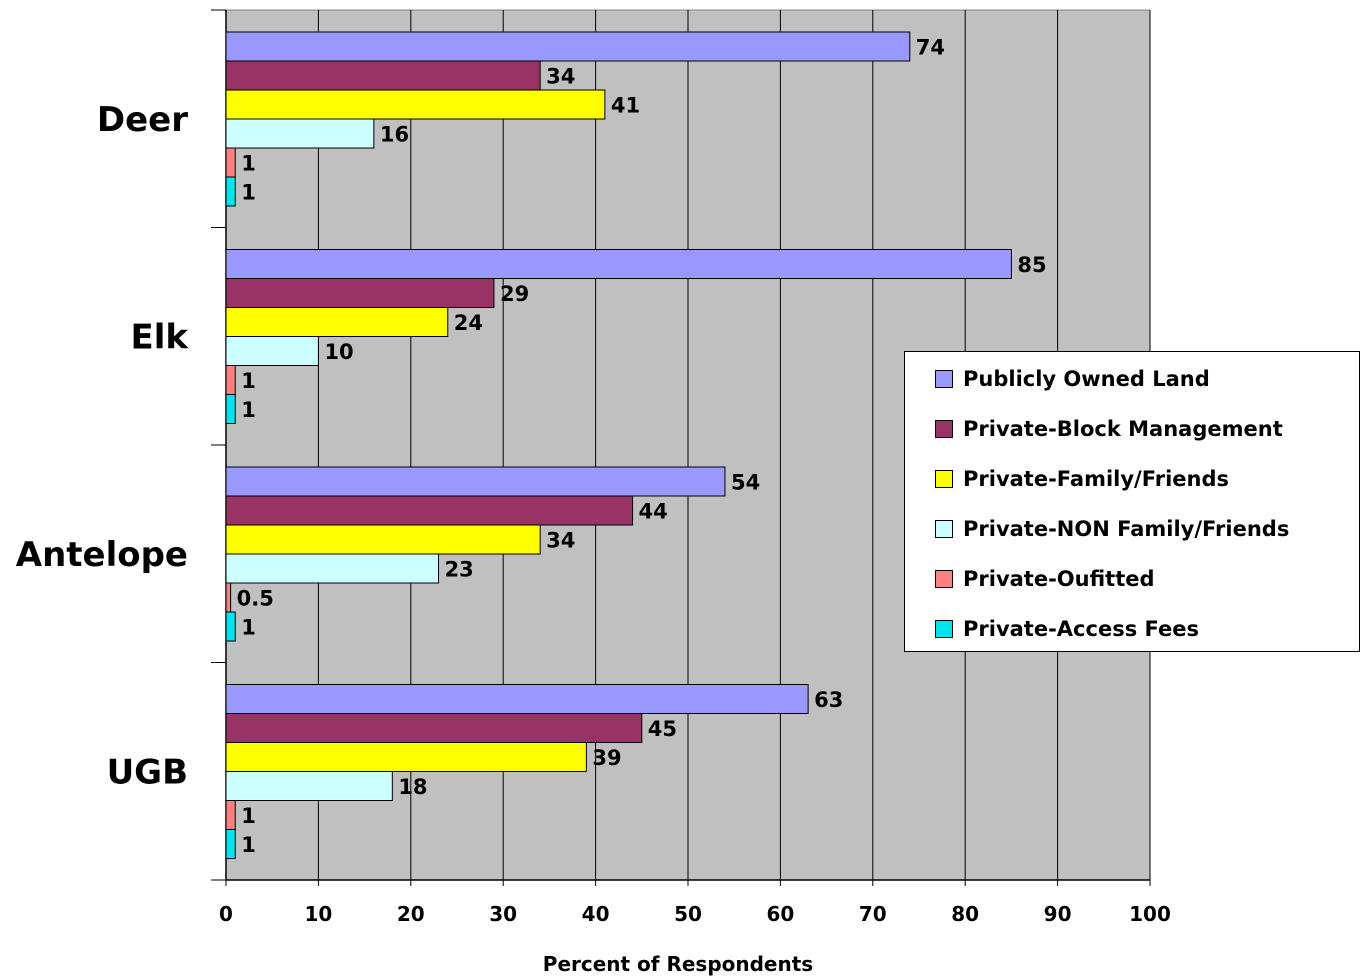  Describe the element at coordinates (147, 772) in the screenshot. I see `category-label: UGB` at that location.